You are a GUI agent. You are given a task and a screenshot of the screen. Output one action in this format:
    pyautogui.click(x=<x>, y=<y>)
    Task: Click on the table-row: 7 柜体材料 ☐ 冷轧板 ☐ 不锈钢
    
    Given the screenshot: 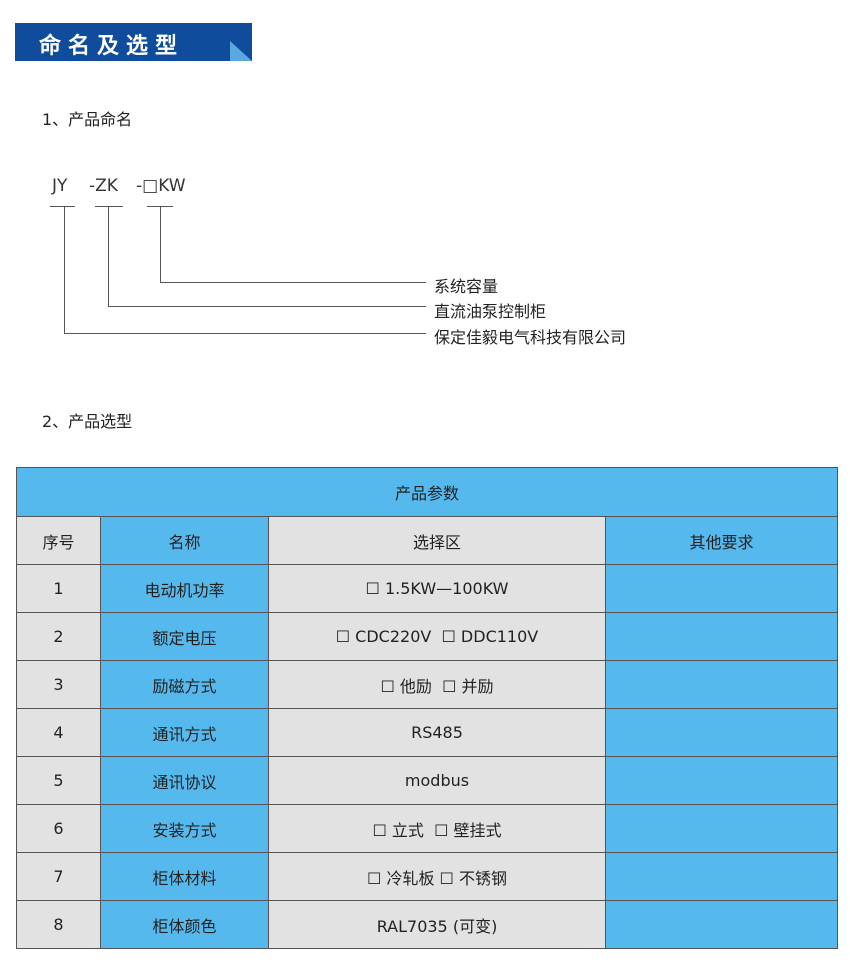 What is the action you would take?
    pyautogui.click(x=427, y=876)
    